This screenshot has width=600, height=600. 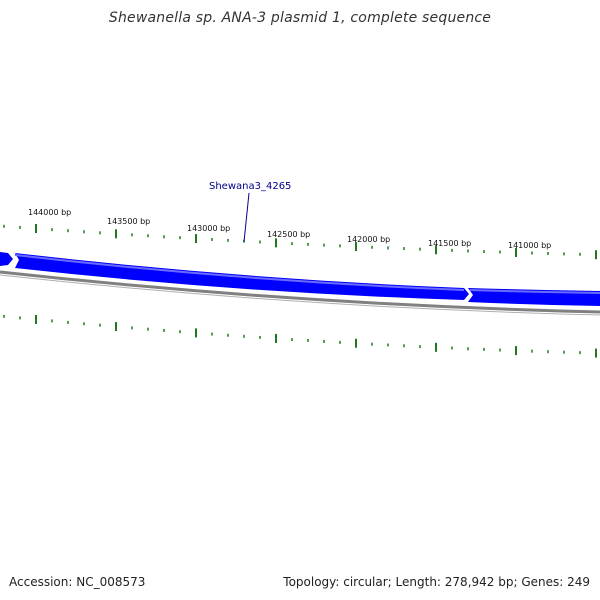 I want to click on lower-tick-ruler, so click(x=300, y=336).